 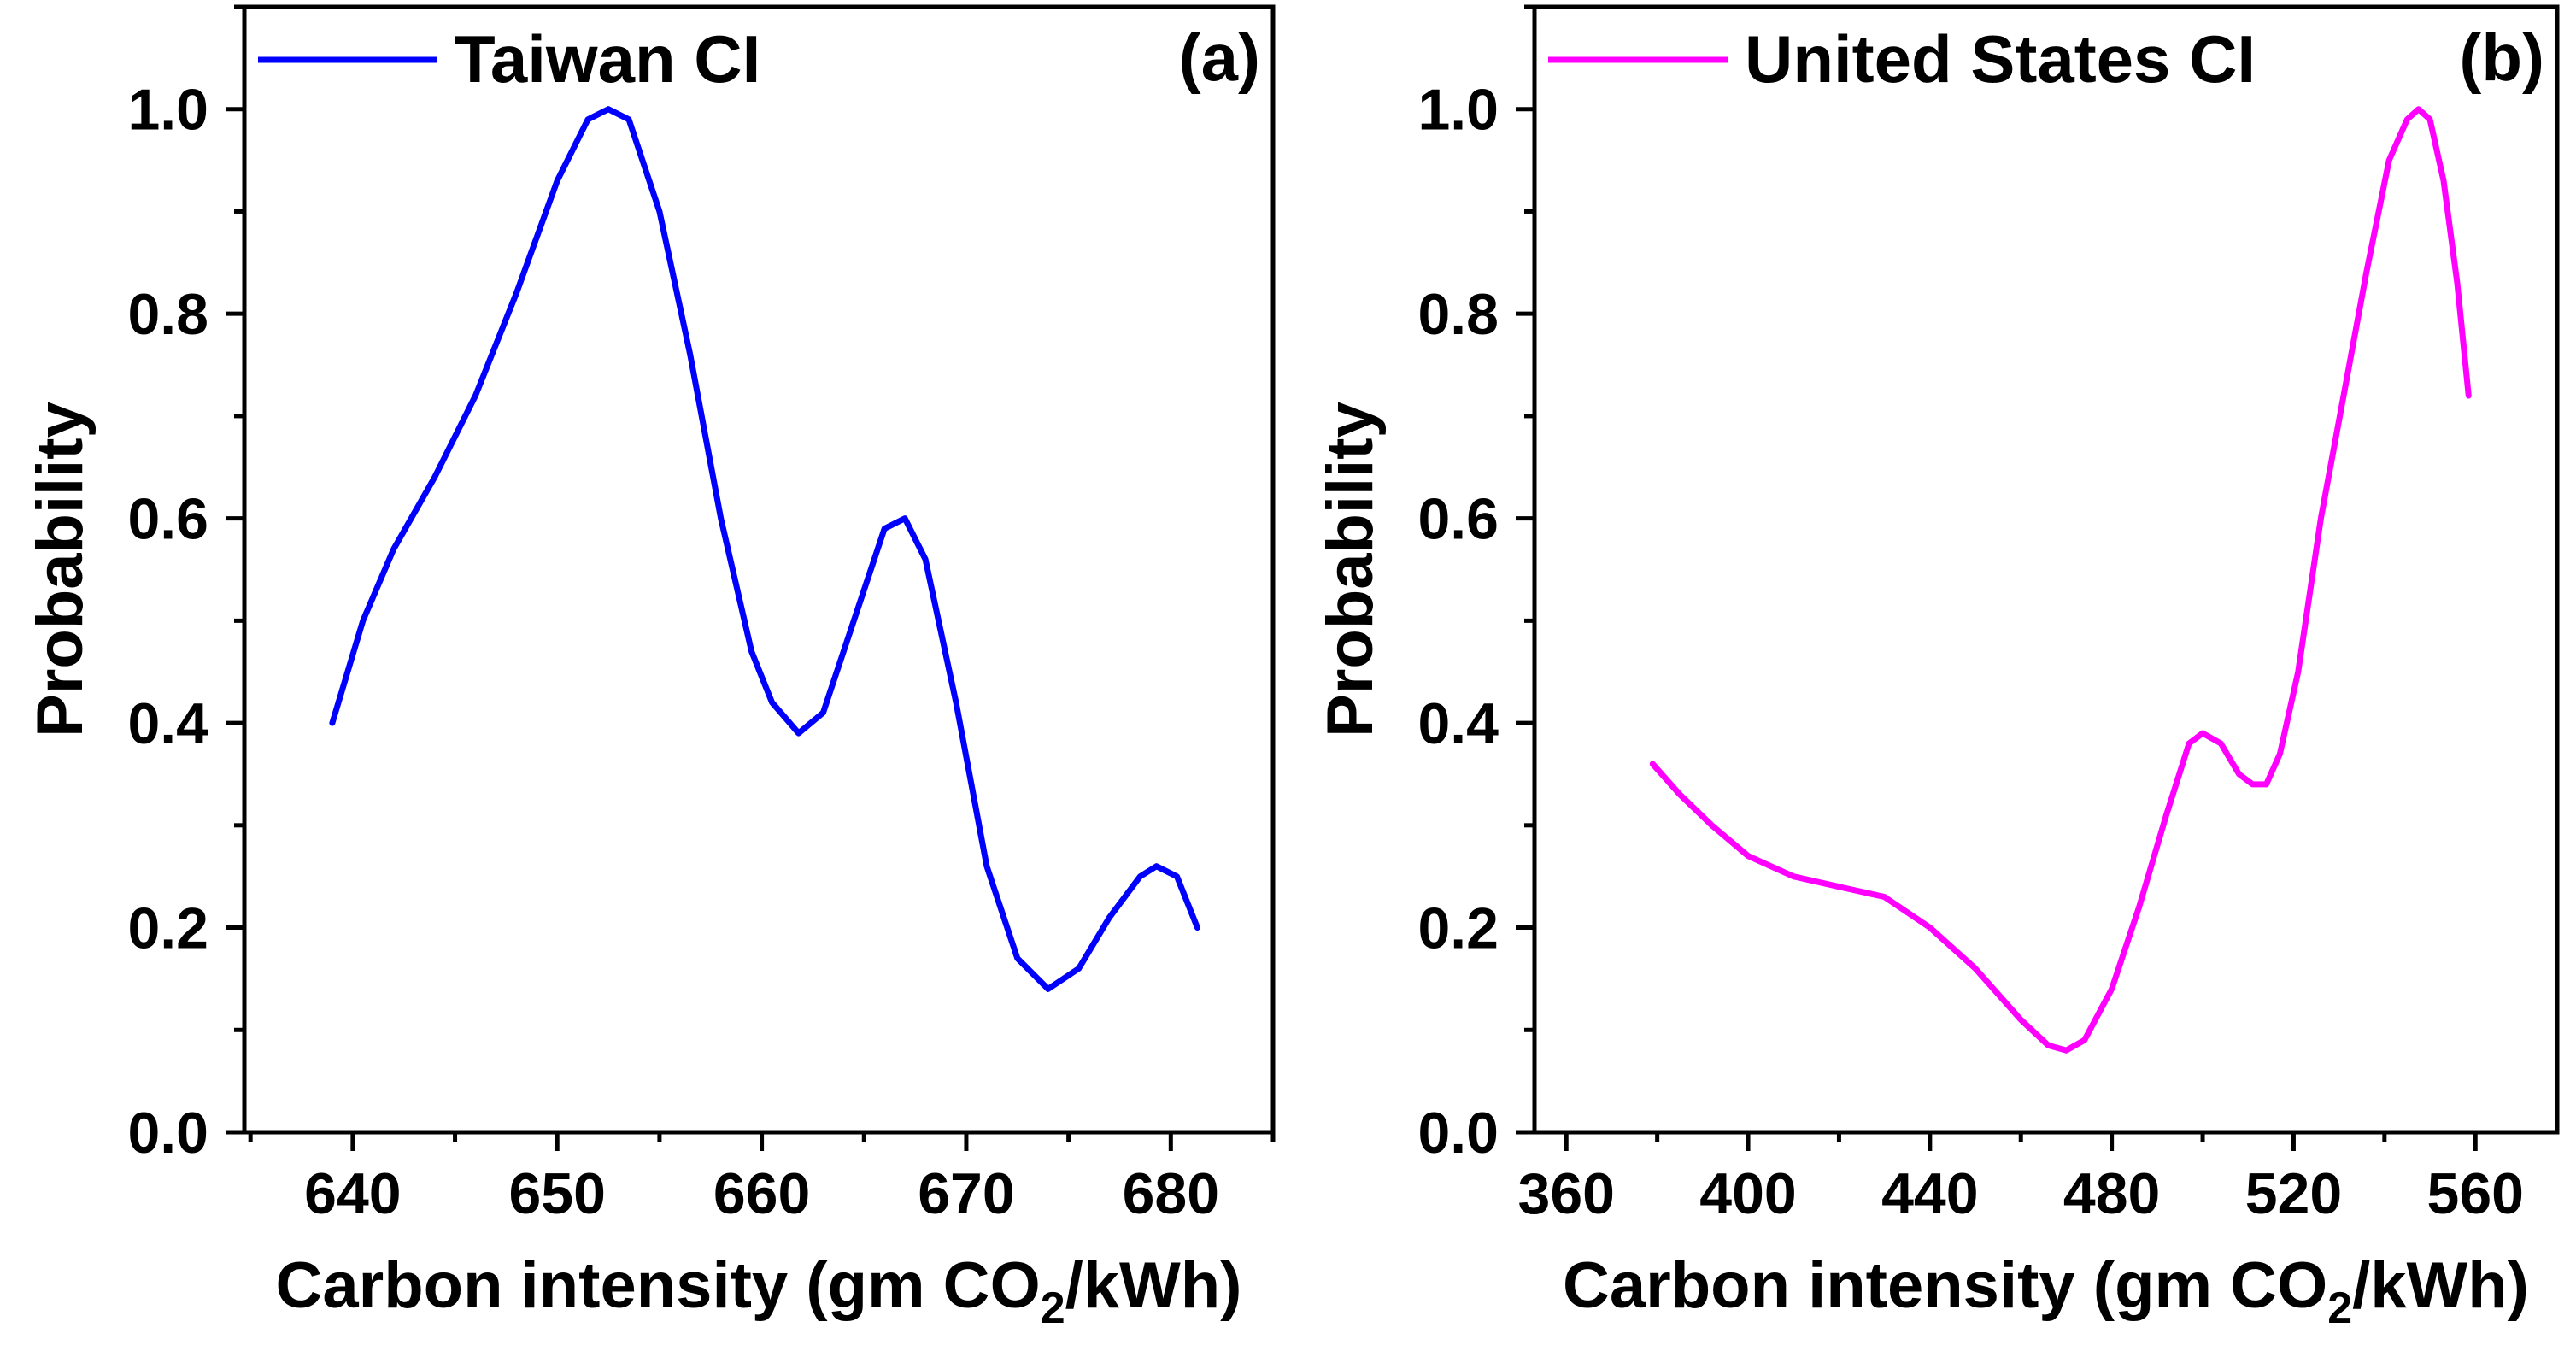 What do you see at coordinates (1747, 1194) in the screenshot?
I see `x-tick-label: 400` at bounding box center [1747, 1194].